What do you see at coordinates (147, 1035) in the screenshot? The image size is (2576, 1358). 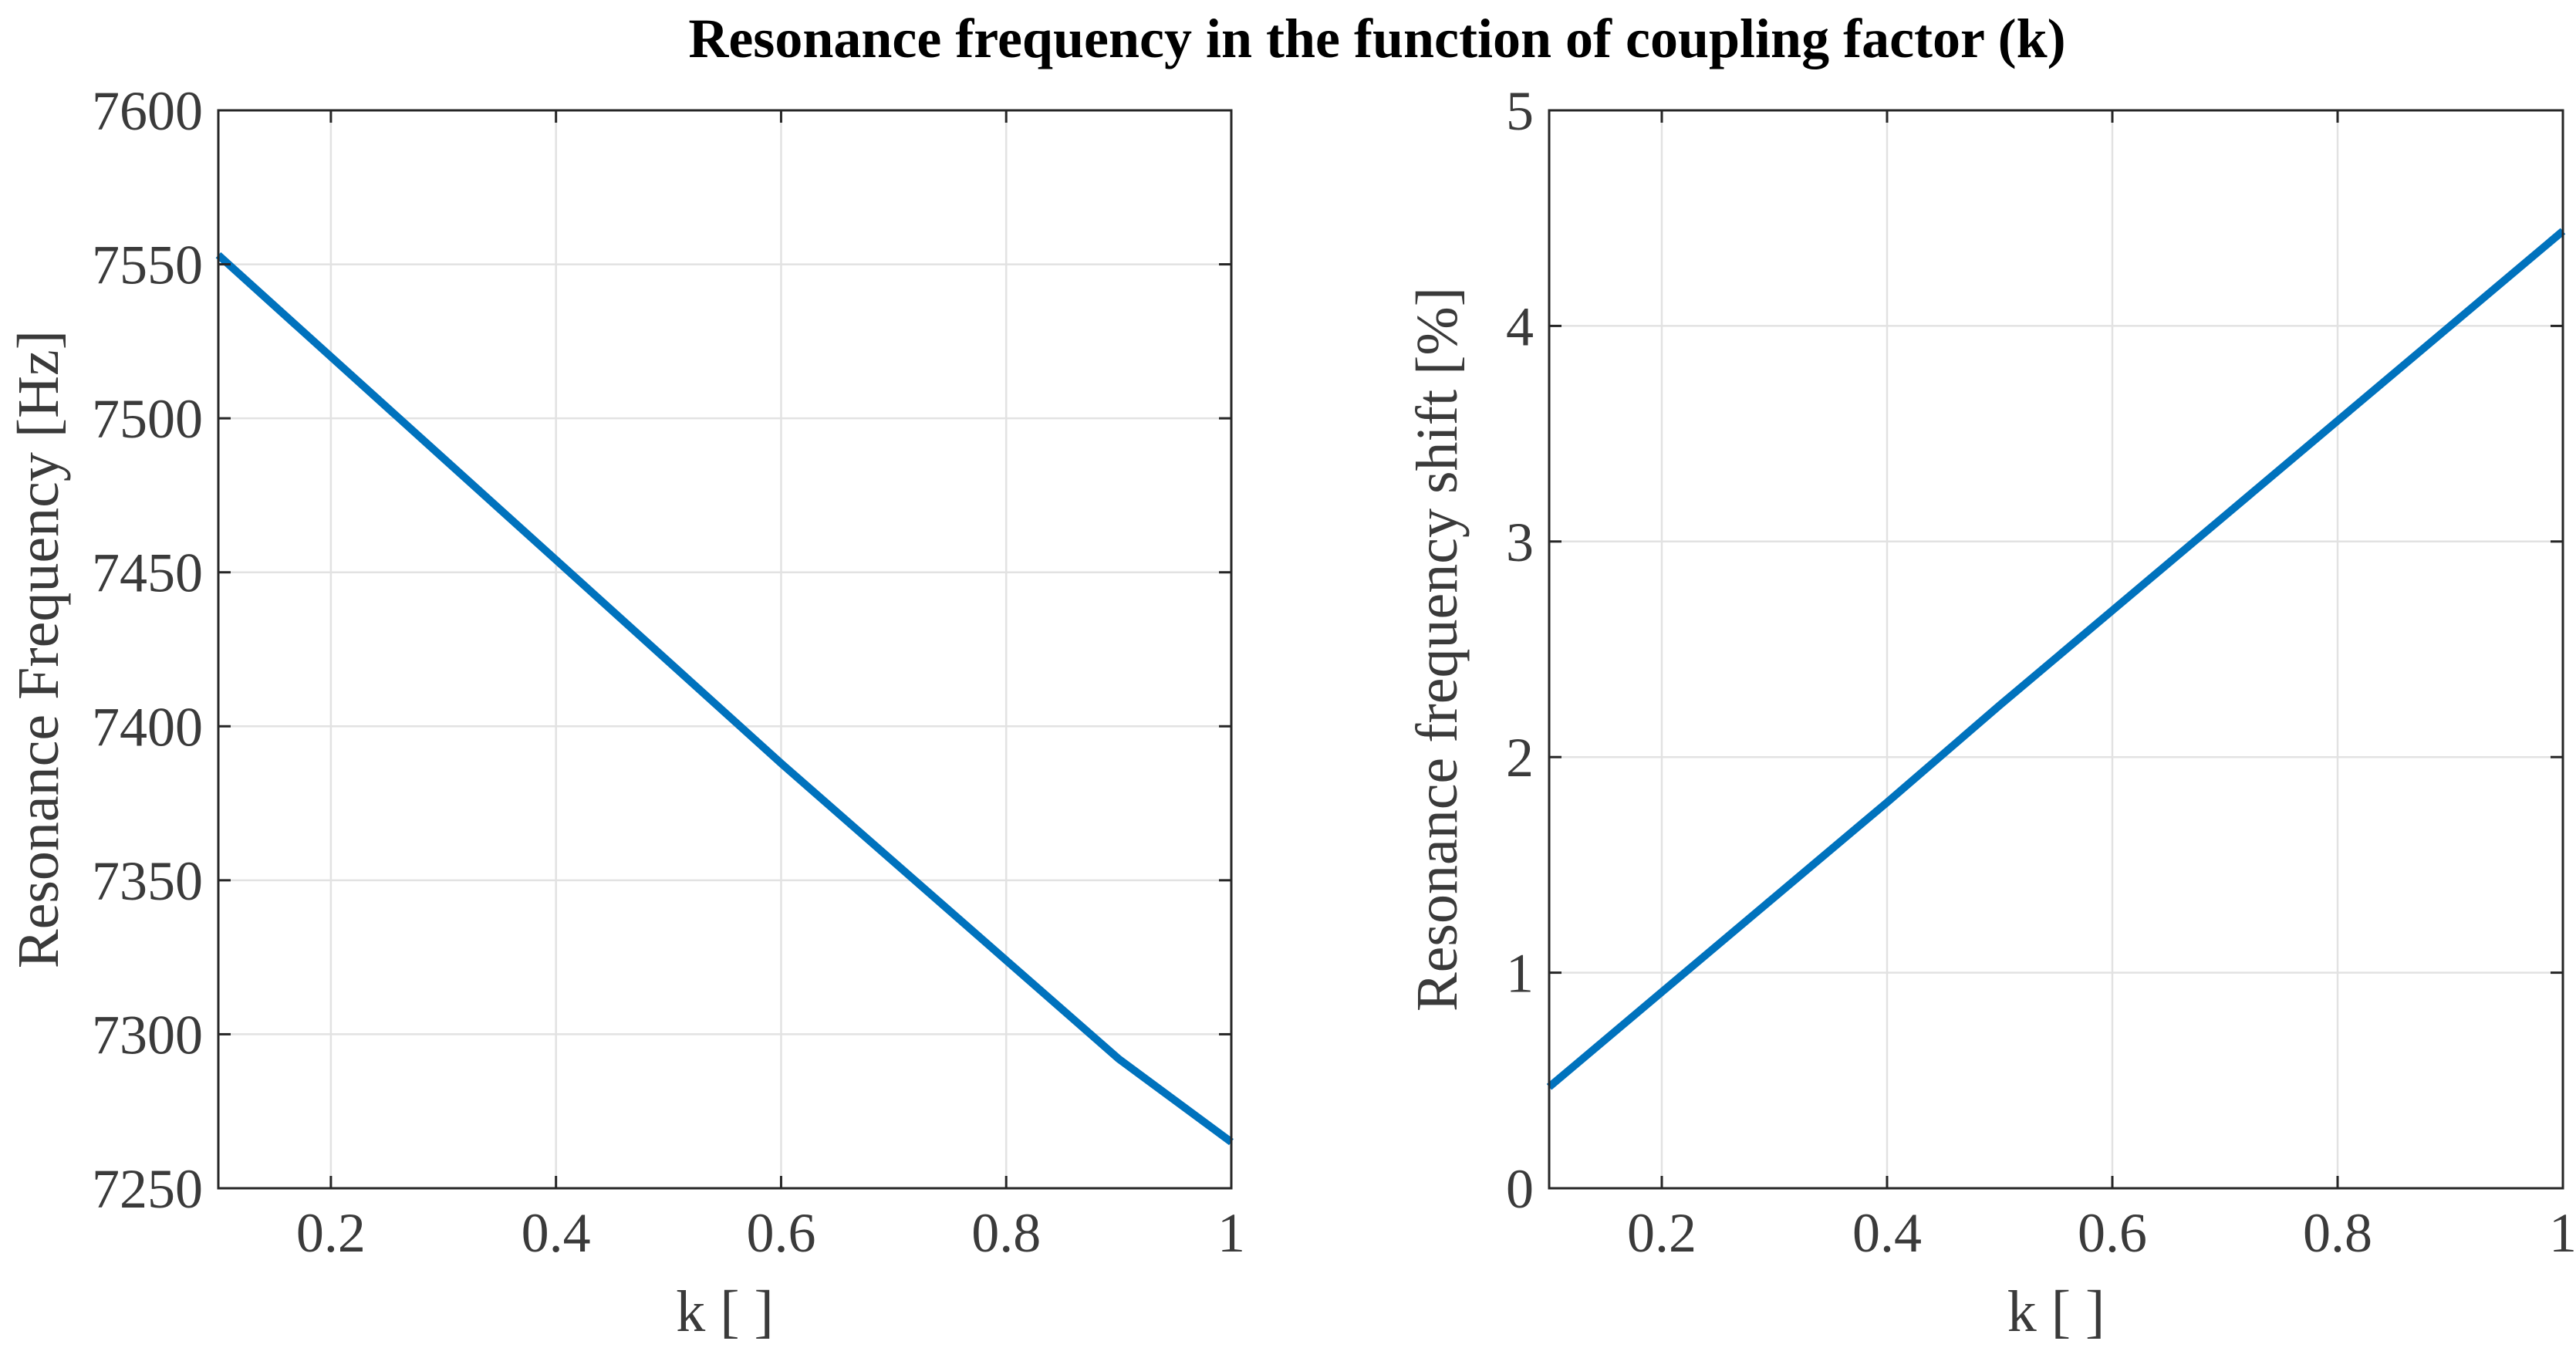 I see `left-chart-y-tick-label: 7300` at bounding box center [147, 1035].